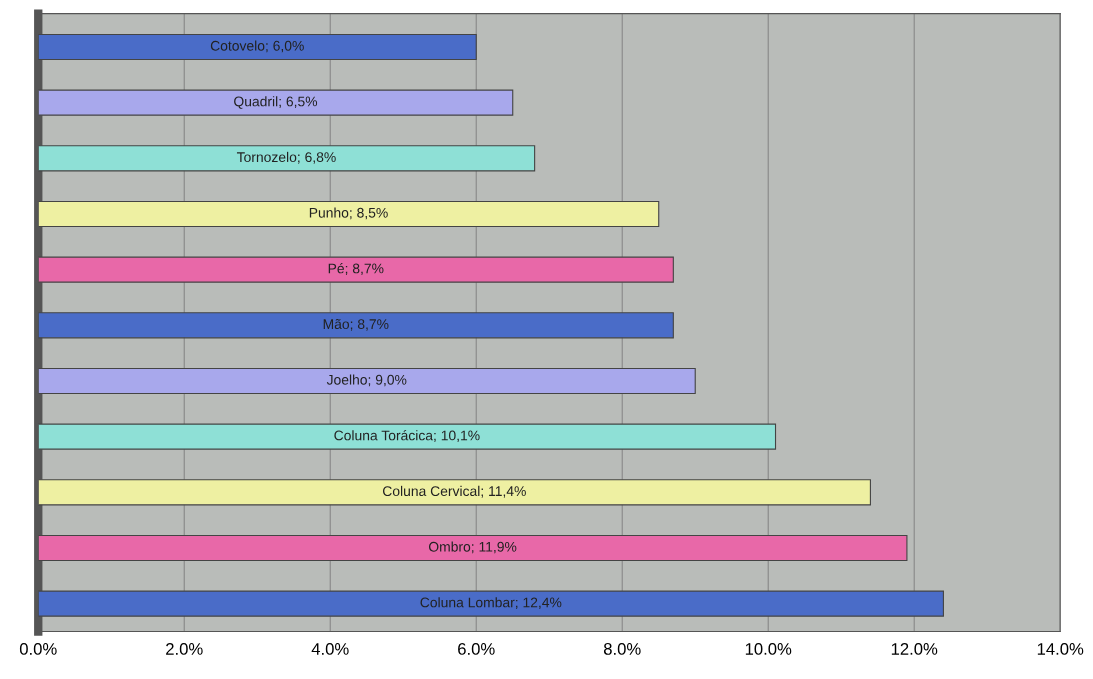  I want to click on data-label: Cotovelo; 6,0%, so click(257, 46).